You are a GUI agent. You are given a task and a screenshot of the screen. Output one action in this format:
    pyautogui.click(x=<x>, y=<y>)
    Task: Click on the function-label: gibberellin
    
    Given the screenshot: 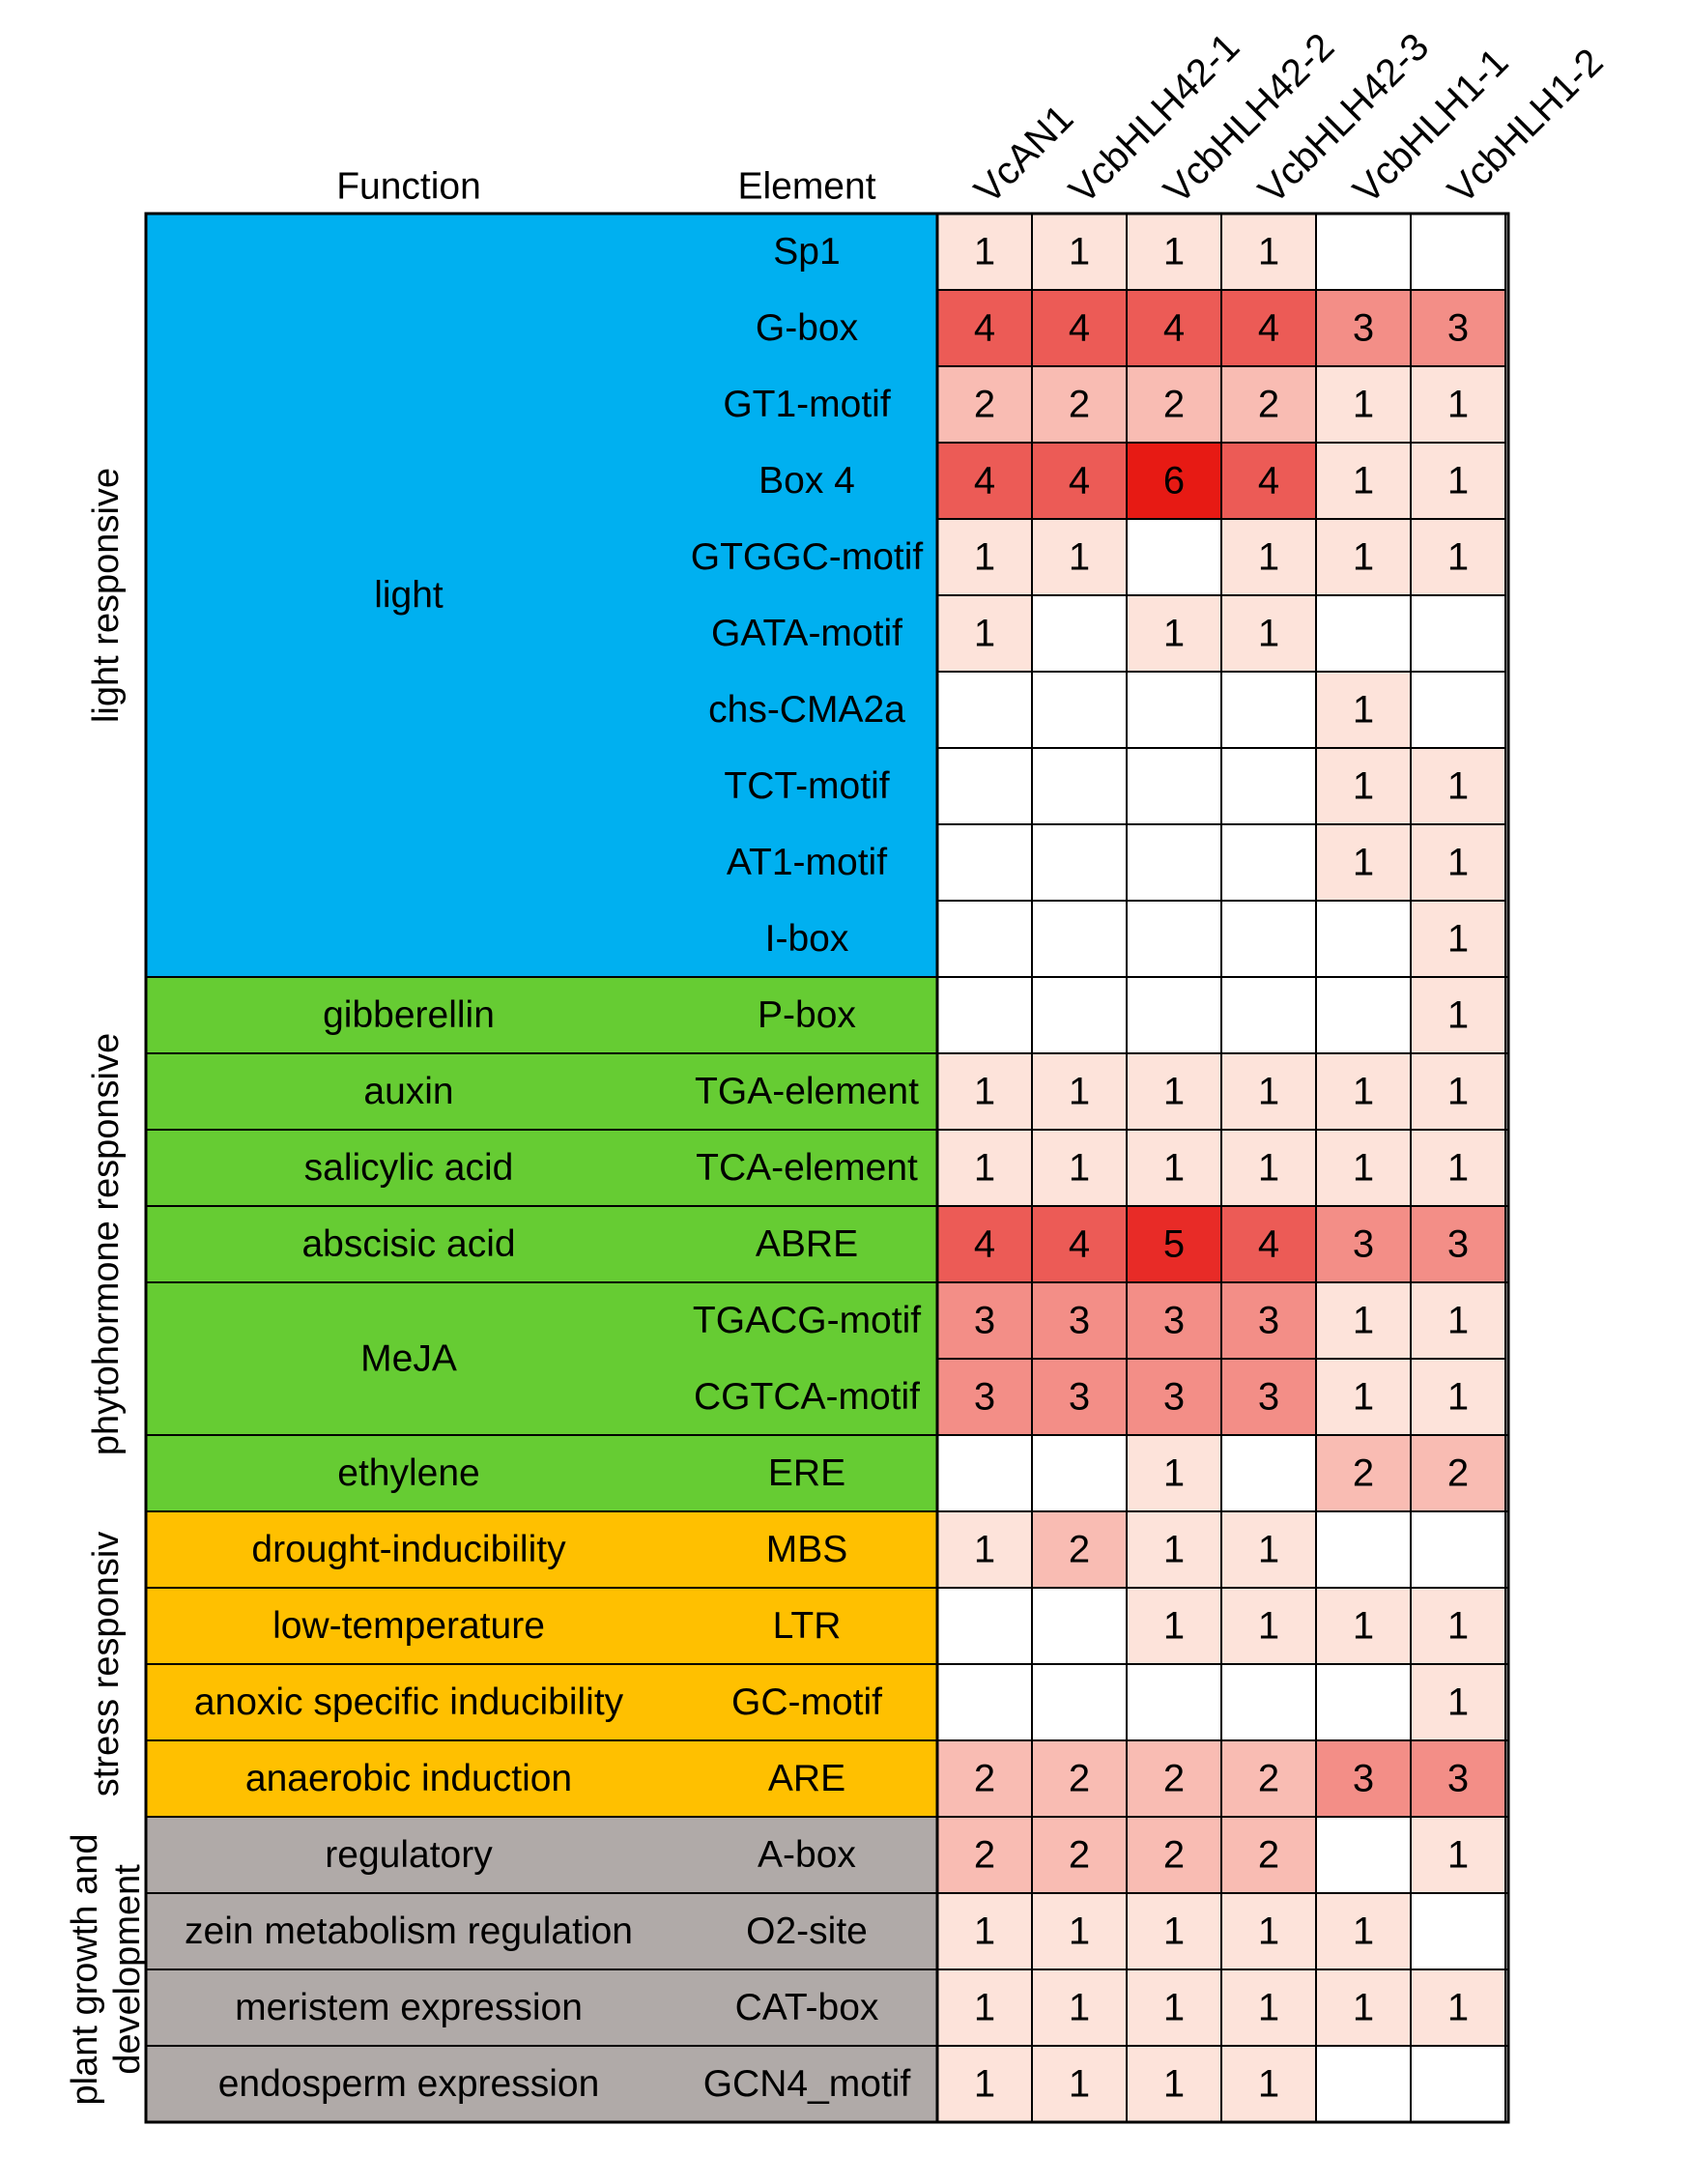 What is the action you would take?
    pyautogui.click(x=409, y=1015)
    